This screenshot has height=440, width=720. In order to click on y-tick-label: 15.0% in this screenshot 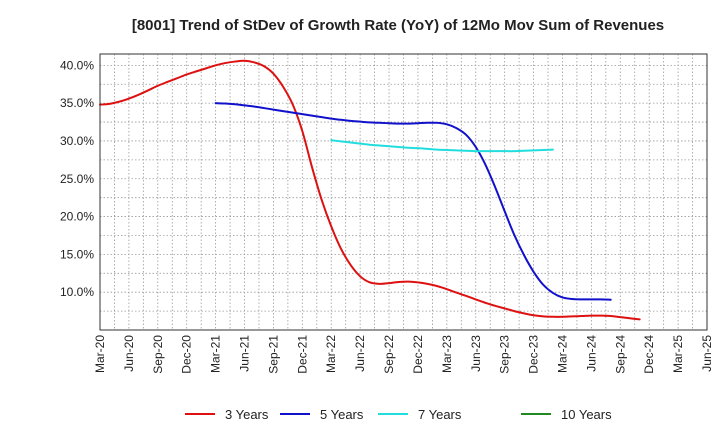, I will do `click(77, 254)`.